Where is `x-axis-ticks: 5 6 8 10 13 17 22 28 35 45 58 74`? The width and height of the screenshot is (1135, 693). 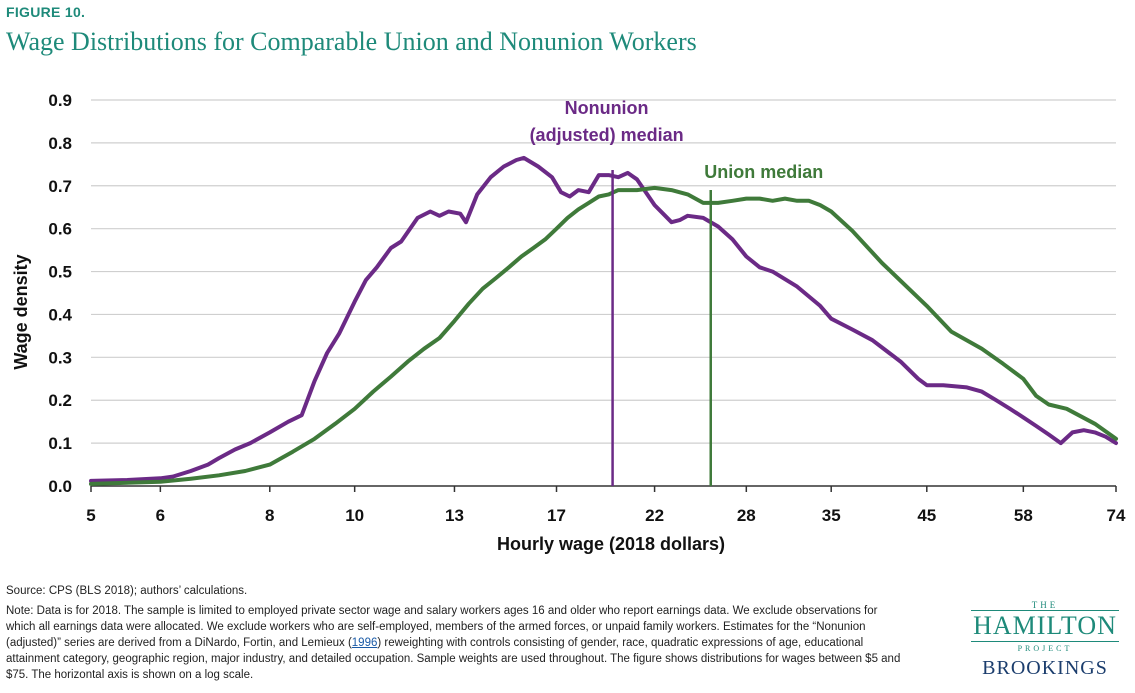 x-axis-ticks: 5 6 8 10 13 17 22 28 35 45 58 74 is located at coordinates (606, 505).